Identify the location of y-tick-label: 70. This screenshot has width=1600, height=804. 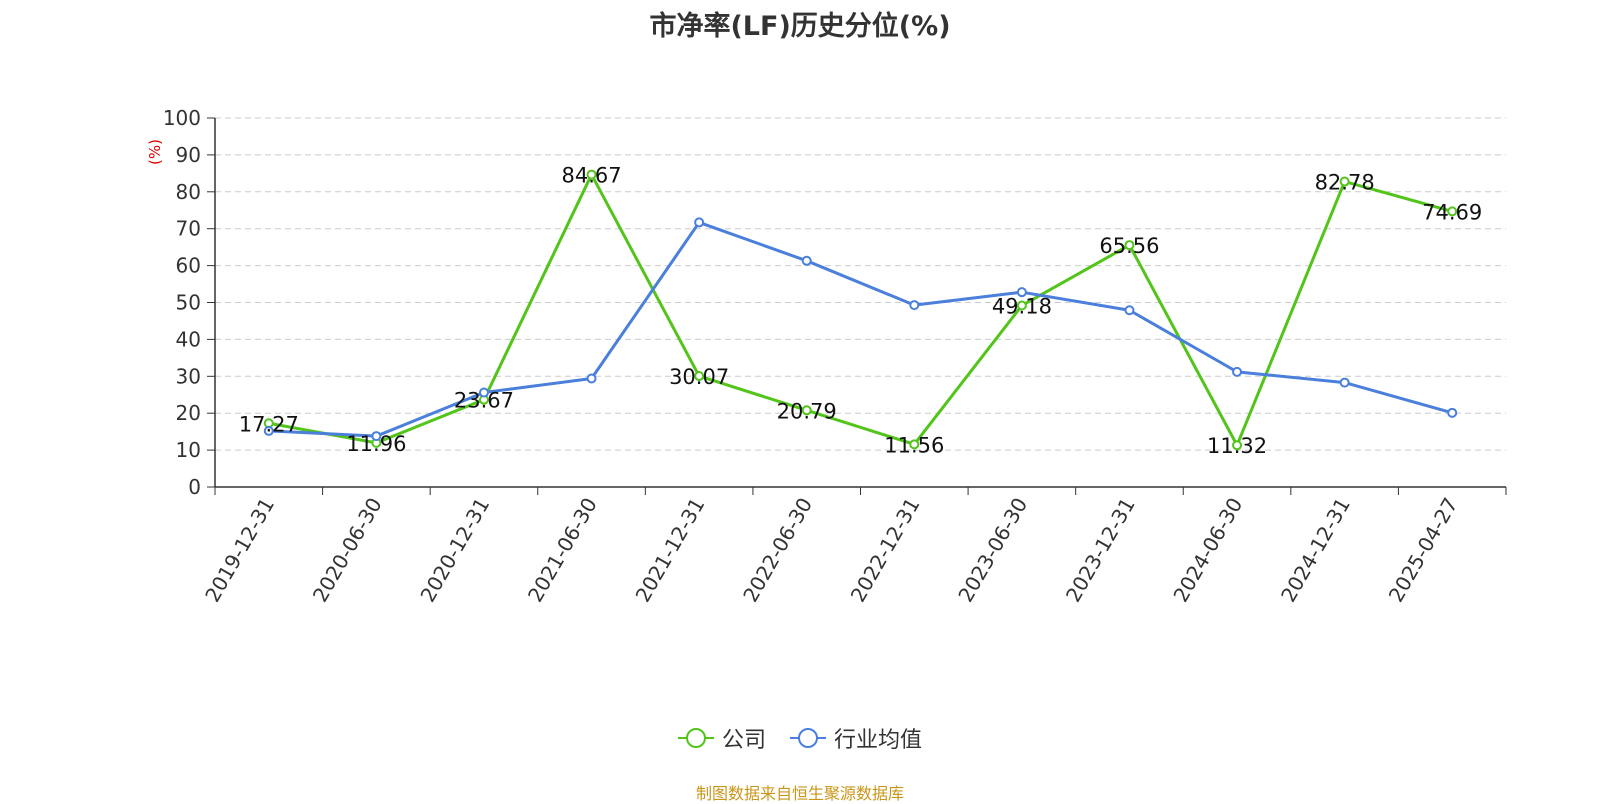
(188, 229).